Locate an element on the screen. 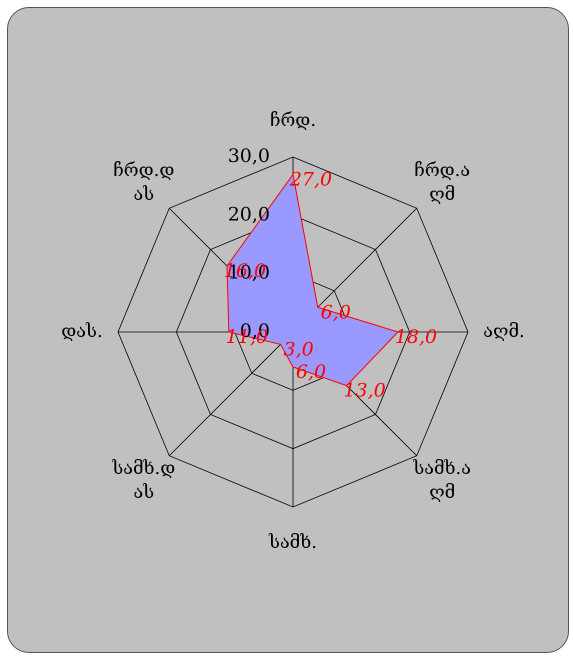  category-label: აღმ. is located at coordinates (504, 331).